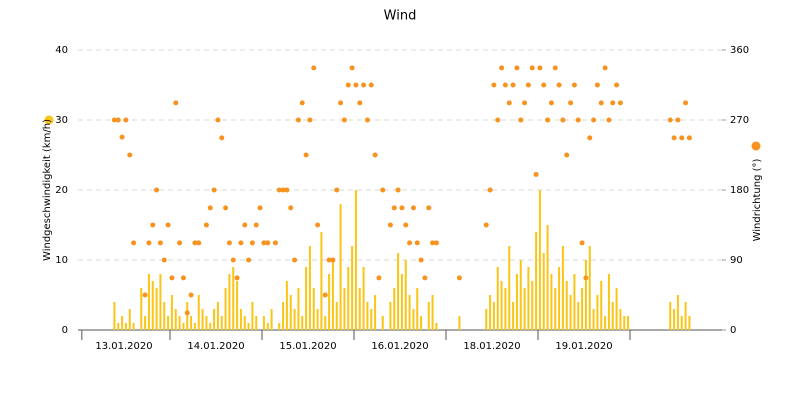  I want to click on y-tick-label: 30, so click(61, 120).